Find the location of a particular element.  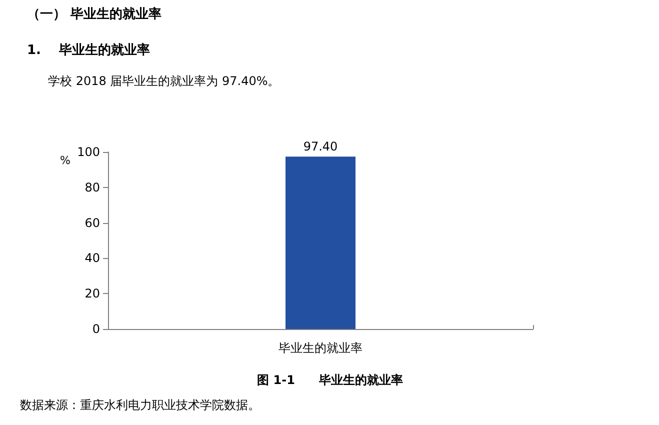

chart-title: （一） 毕业生的就业率 is located at coordinates (94, 14).